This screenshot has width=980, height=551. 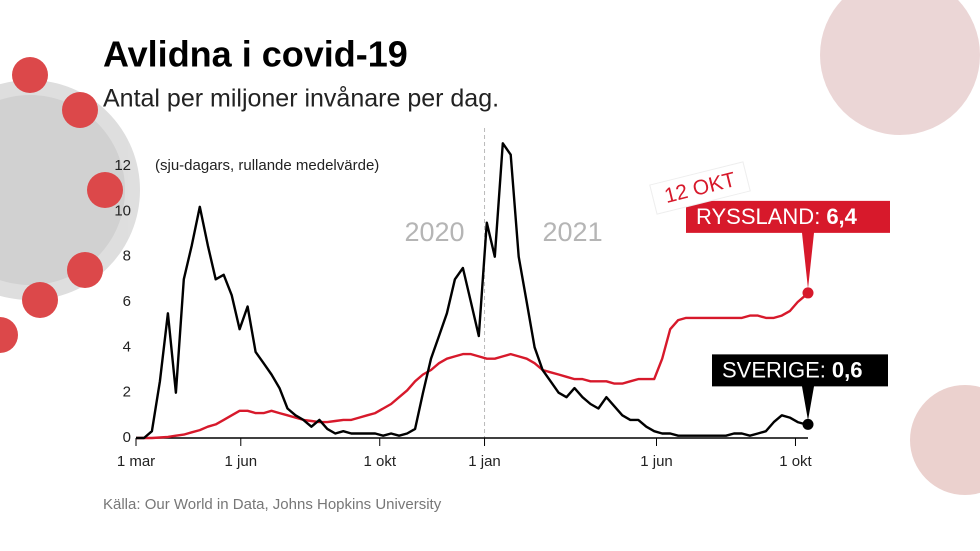 What do you see at coordinates (700, 188) in the screenshot?
I see `date-tag-box` at bounding box center [700, 188].